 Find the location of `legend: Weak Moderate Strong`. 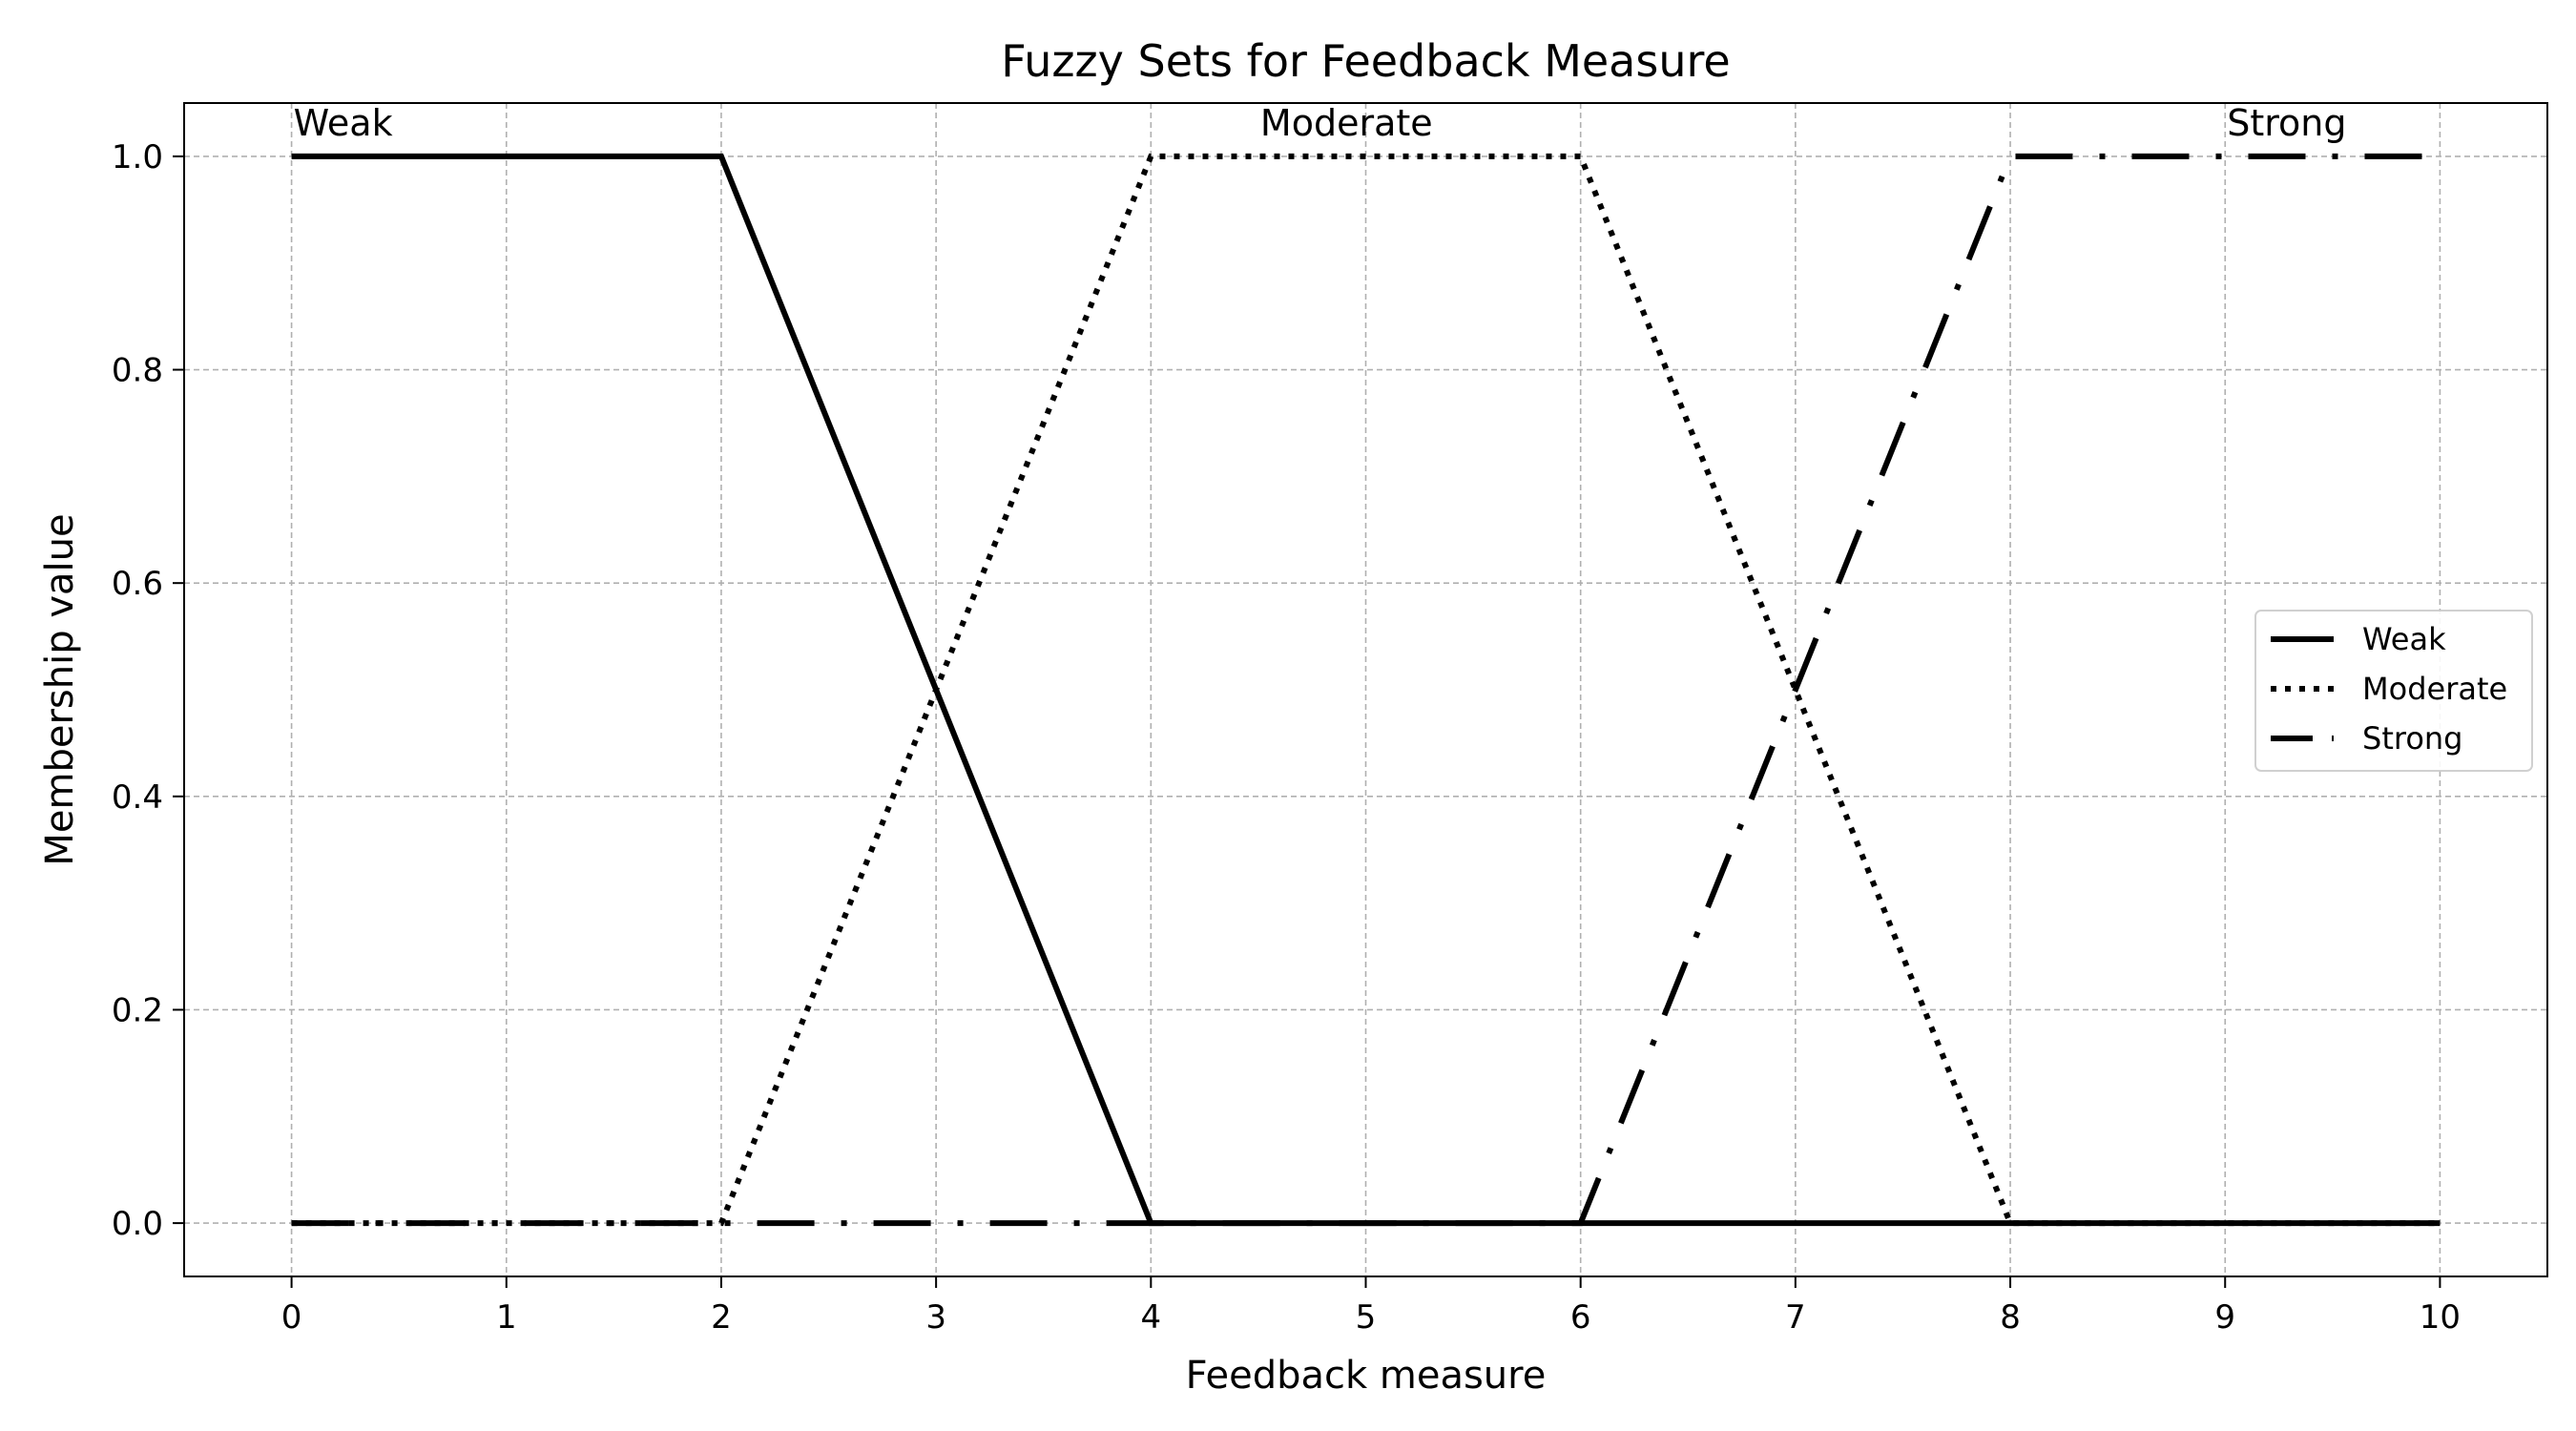

legend: Weak Moderate Strong is located at coordinates (2393, 691).